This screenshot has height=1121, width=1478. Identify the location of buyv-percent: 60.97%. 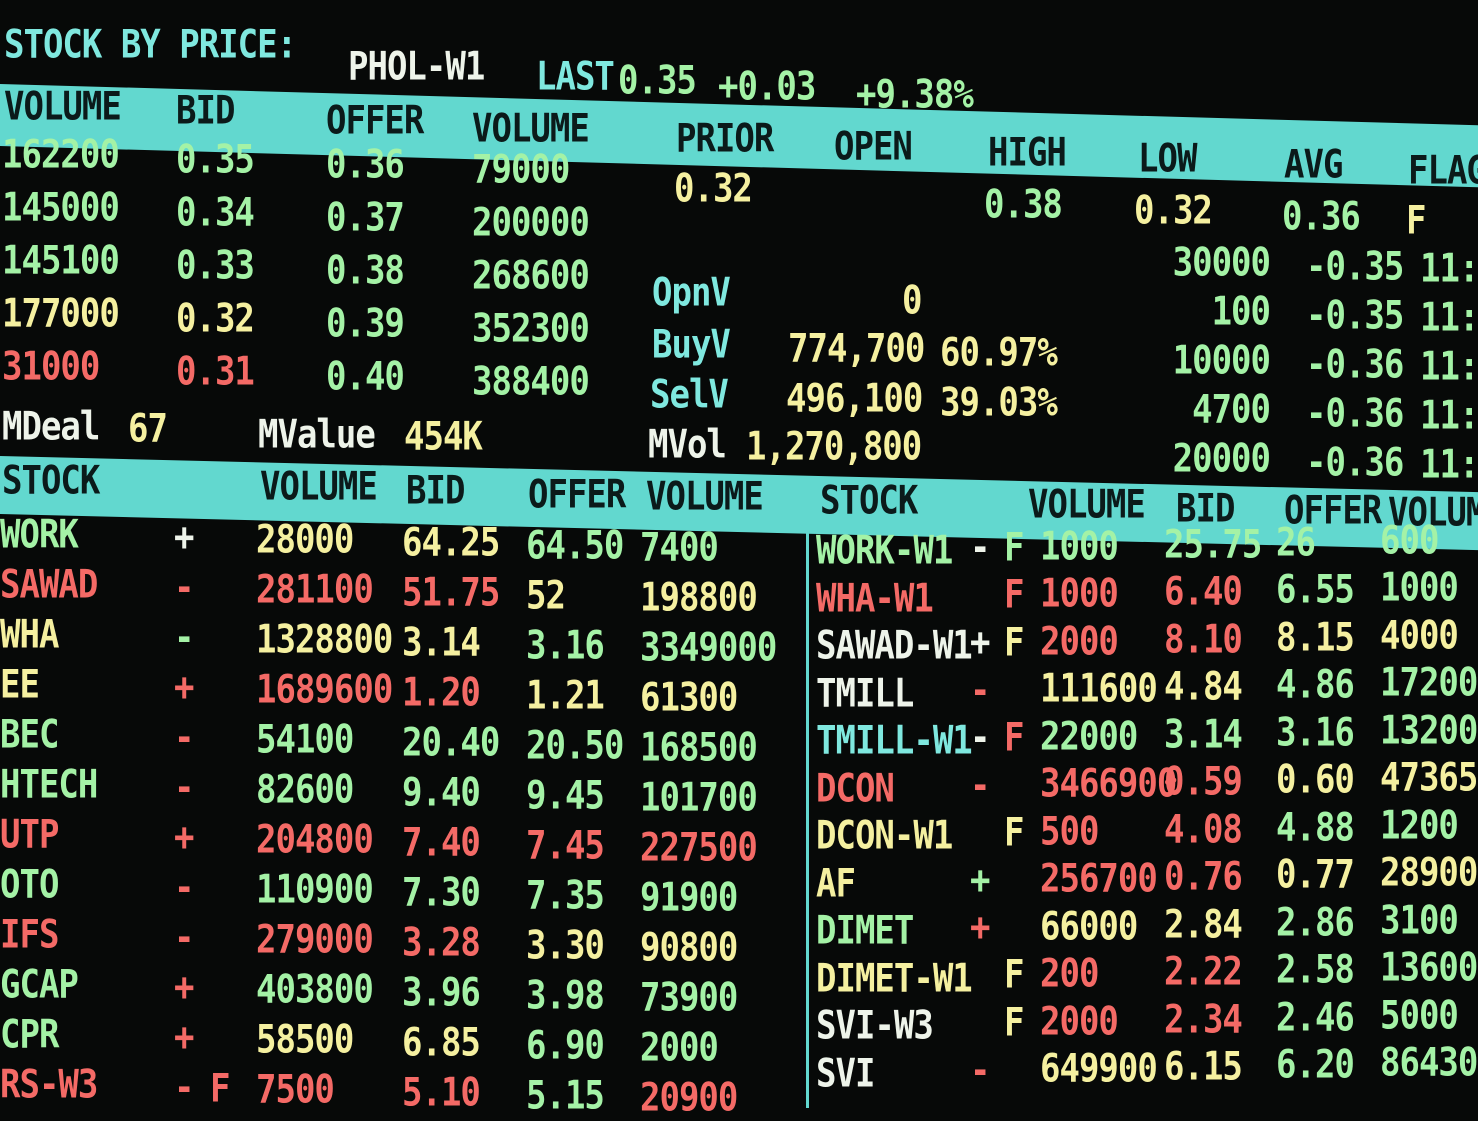
(999, 353).